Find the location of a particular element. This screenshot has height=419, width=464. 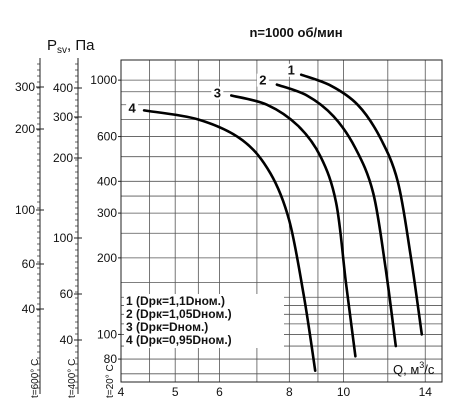

y-tick-label-mid: 60 is located at coordinates (67, 294).